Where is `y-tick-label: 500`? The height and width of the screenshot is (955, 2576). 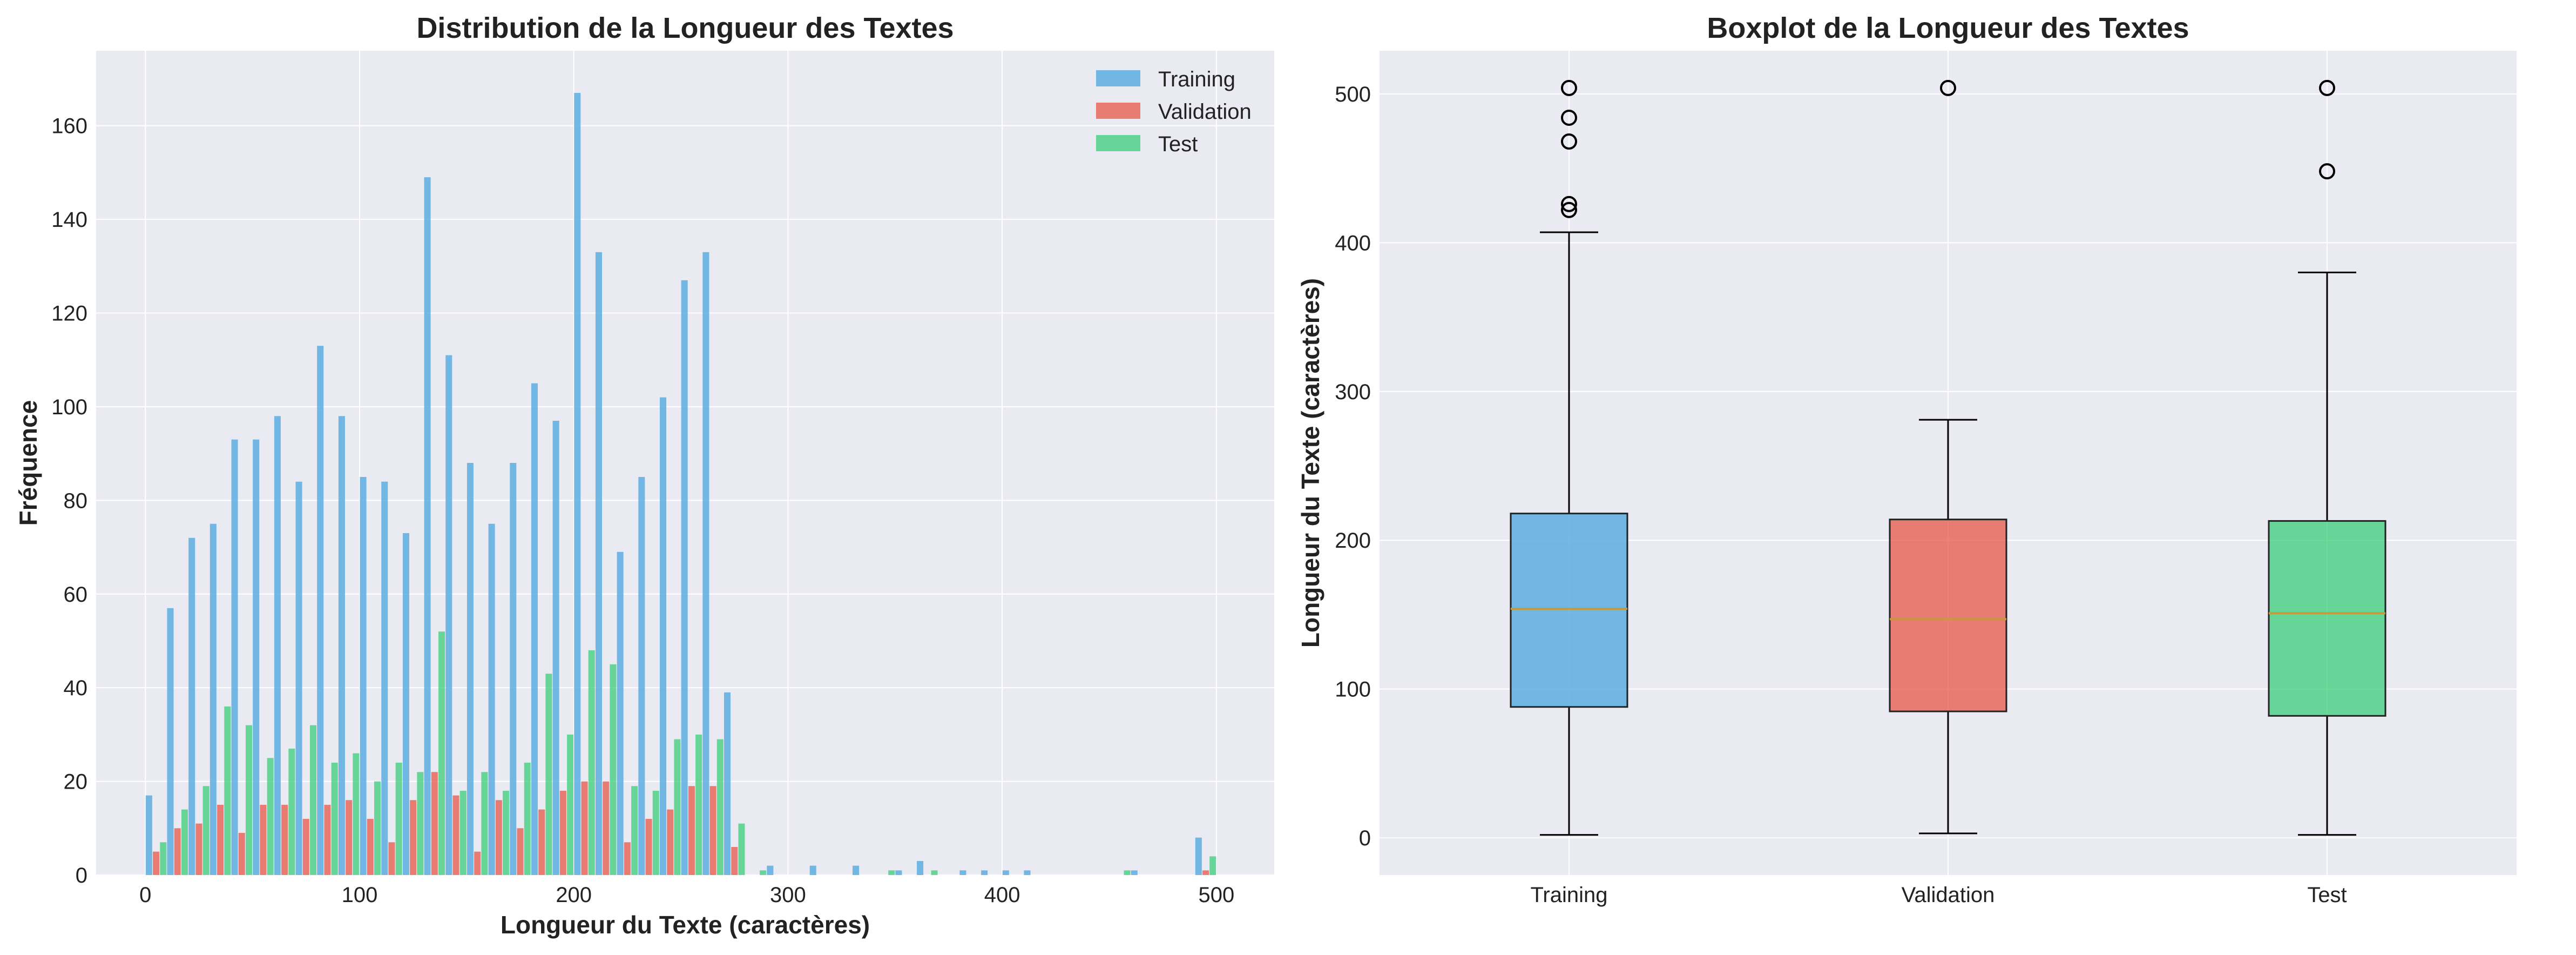 y-tick-label: 500 is located at coordinates (1353, 94).